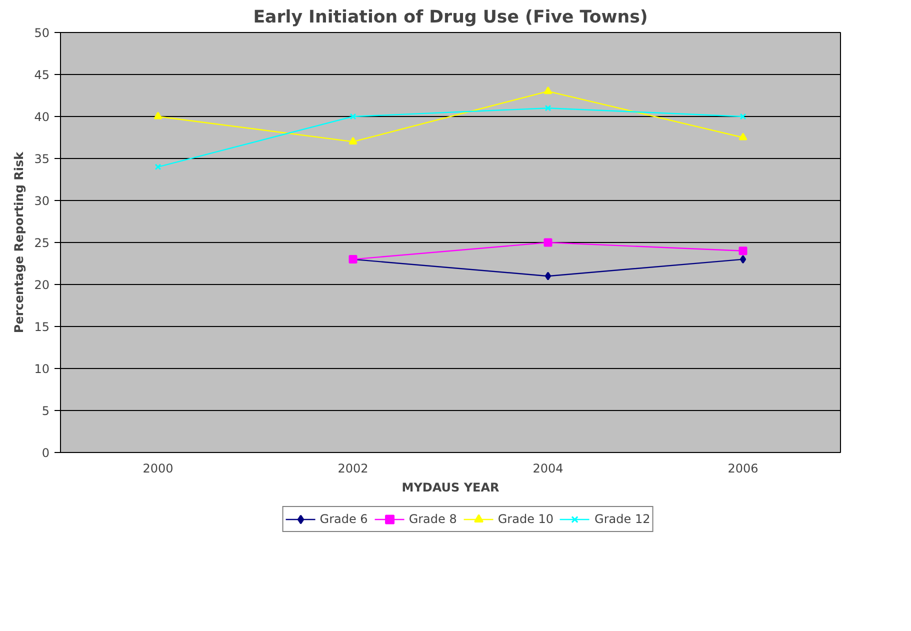 This screenshot has height=631, width=911. I want to click on y-tick-label: 40, so click(42, 117).